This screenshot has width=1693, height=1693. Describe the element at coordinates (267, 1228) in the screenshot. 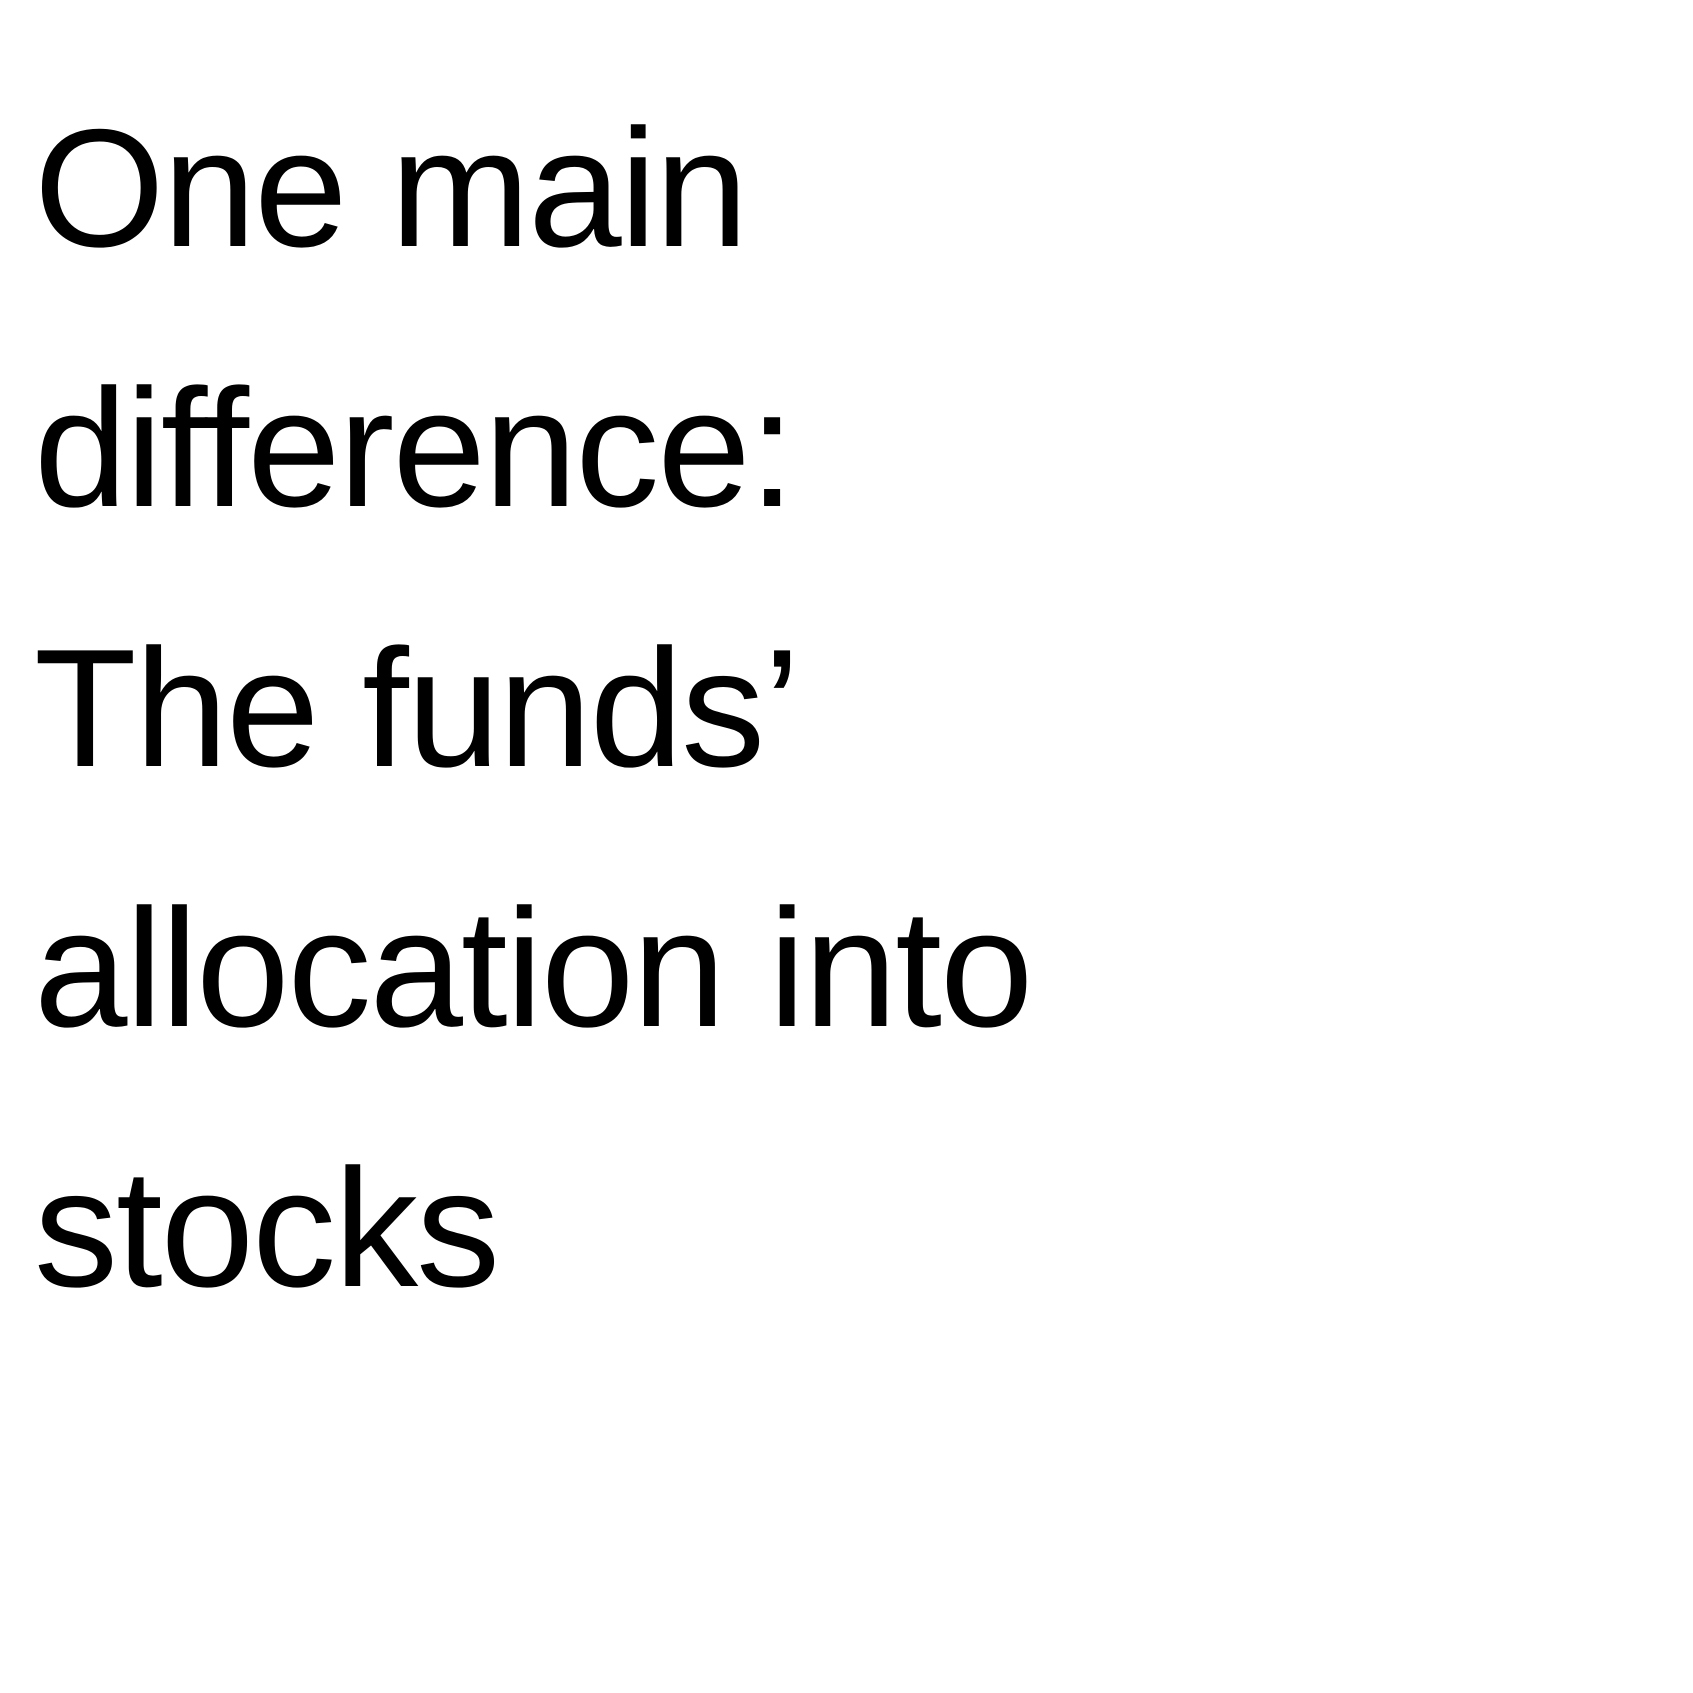

I see `text-line-5: stocks` at that location.